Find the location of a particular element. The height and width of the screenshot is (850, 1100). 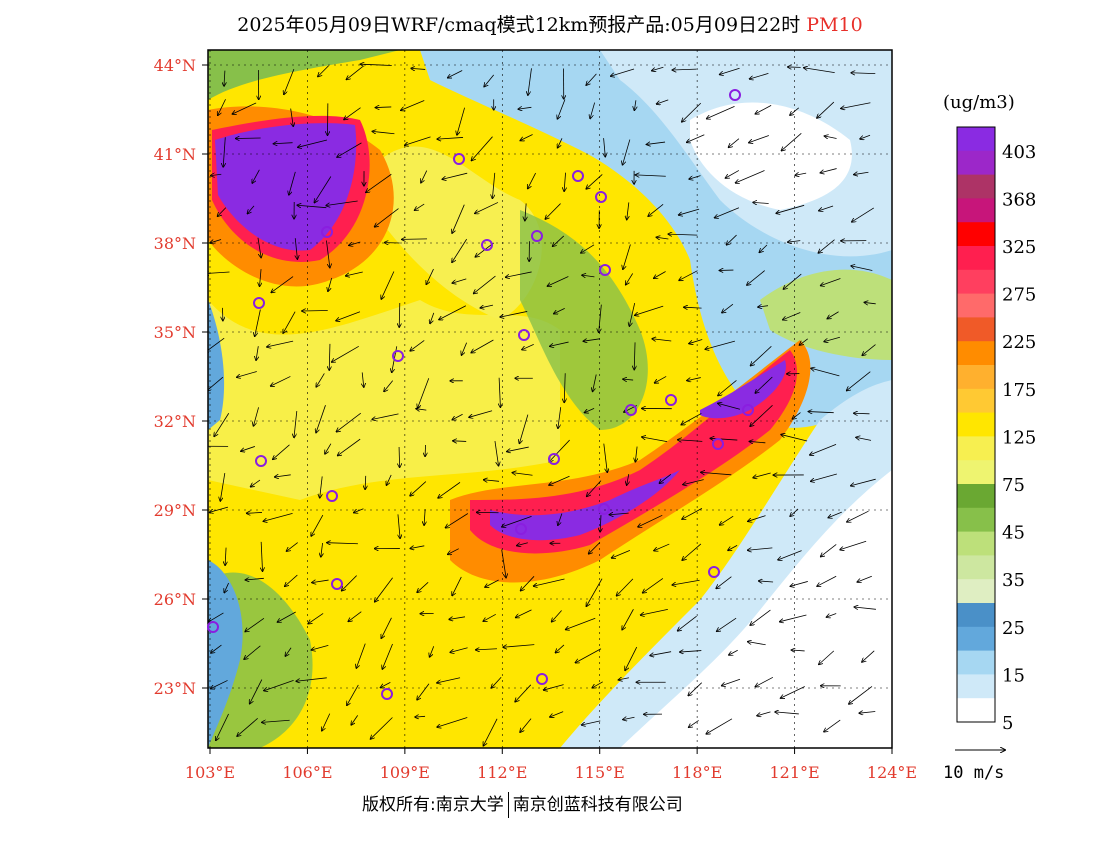

field-blue-southwest is located at coordinates (225, 654).